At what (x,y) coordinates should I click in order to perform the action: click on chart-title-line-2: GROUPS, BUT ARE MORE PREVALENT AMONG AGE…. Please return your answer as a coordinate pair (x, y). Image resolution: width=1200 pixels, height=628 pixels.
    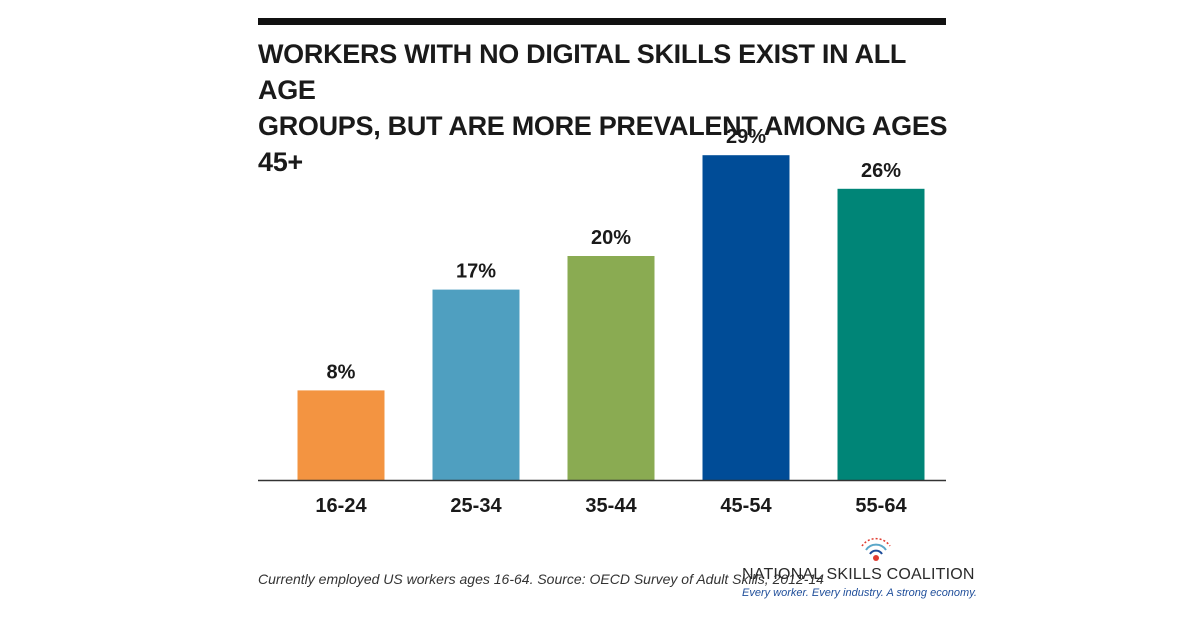
    Looking at the image, I should click on (603, 144).